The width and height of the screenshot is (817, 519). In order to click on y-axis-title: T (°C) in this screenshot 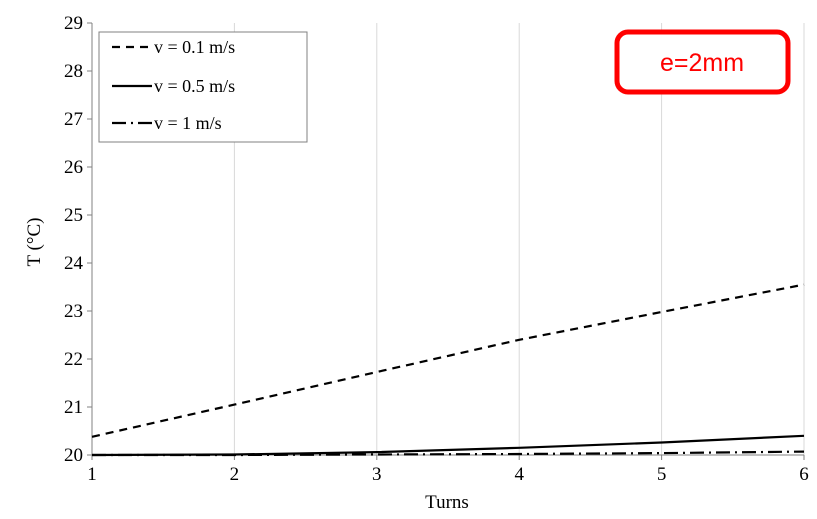, I will do `click(34, 242)`.